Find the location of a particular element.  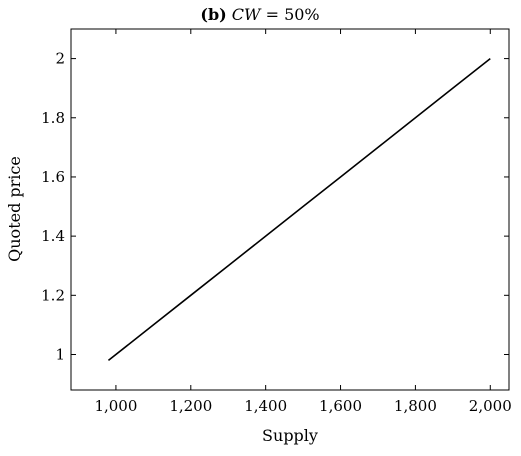

x-tick-label: 2,000 is located at coordinates (490, 406).